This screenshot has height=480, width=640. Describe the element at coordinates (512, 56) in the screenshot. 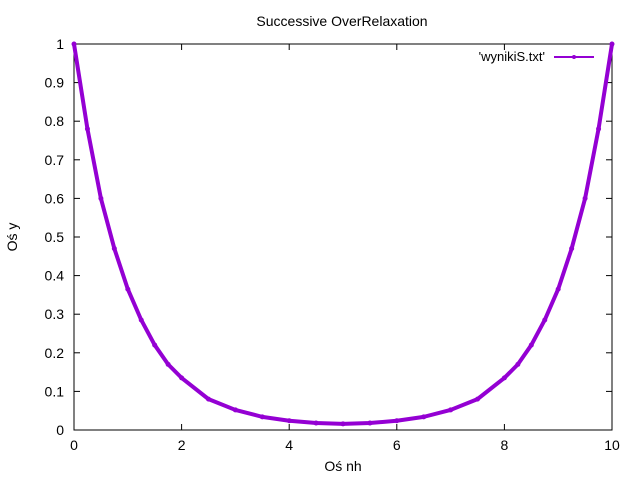

I see `legend-label-wynikiS: 'wynikiS.txt'` at that location.